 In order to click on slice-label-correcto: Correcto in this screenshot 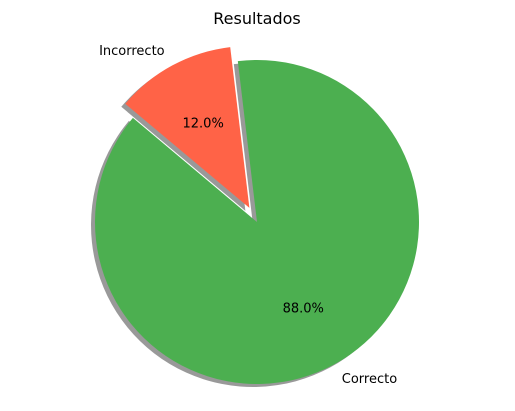, I will do `click(369, 379)`.